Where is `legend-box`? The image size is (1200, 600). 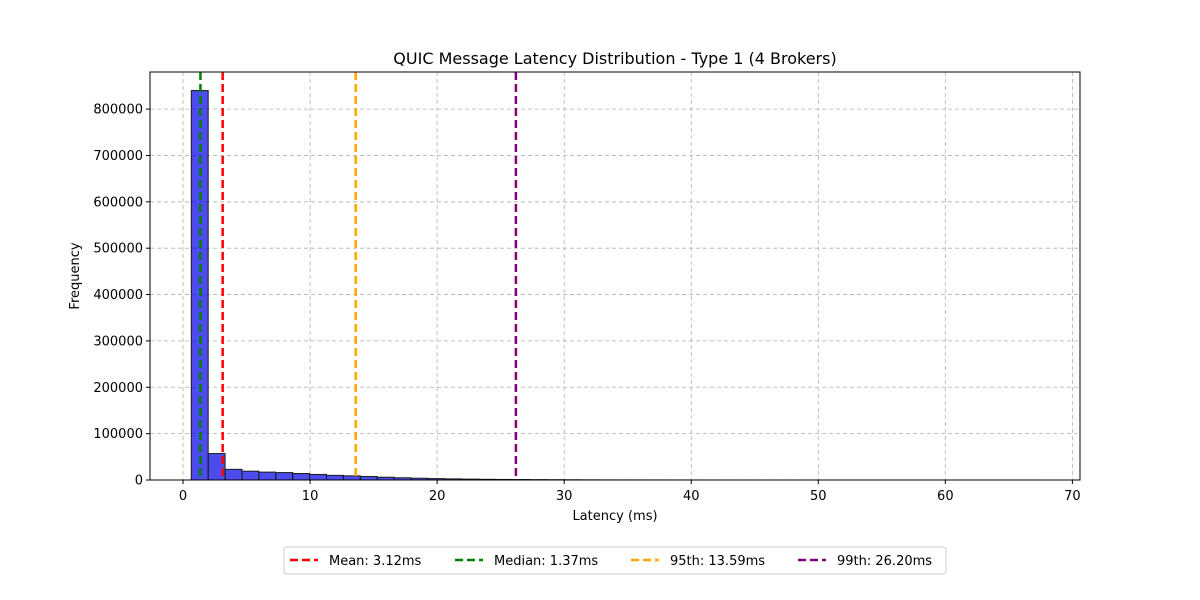 legend-box is located at coordinates (615, 560).